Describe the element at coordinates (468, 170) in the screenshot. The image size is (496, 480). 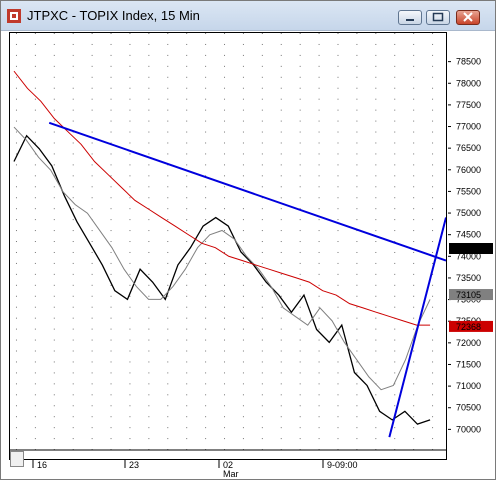
I see `y-tick-label: 76000` at that location.